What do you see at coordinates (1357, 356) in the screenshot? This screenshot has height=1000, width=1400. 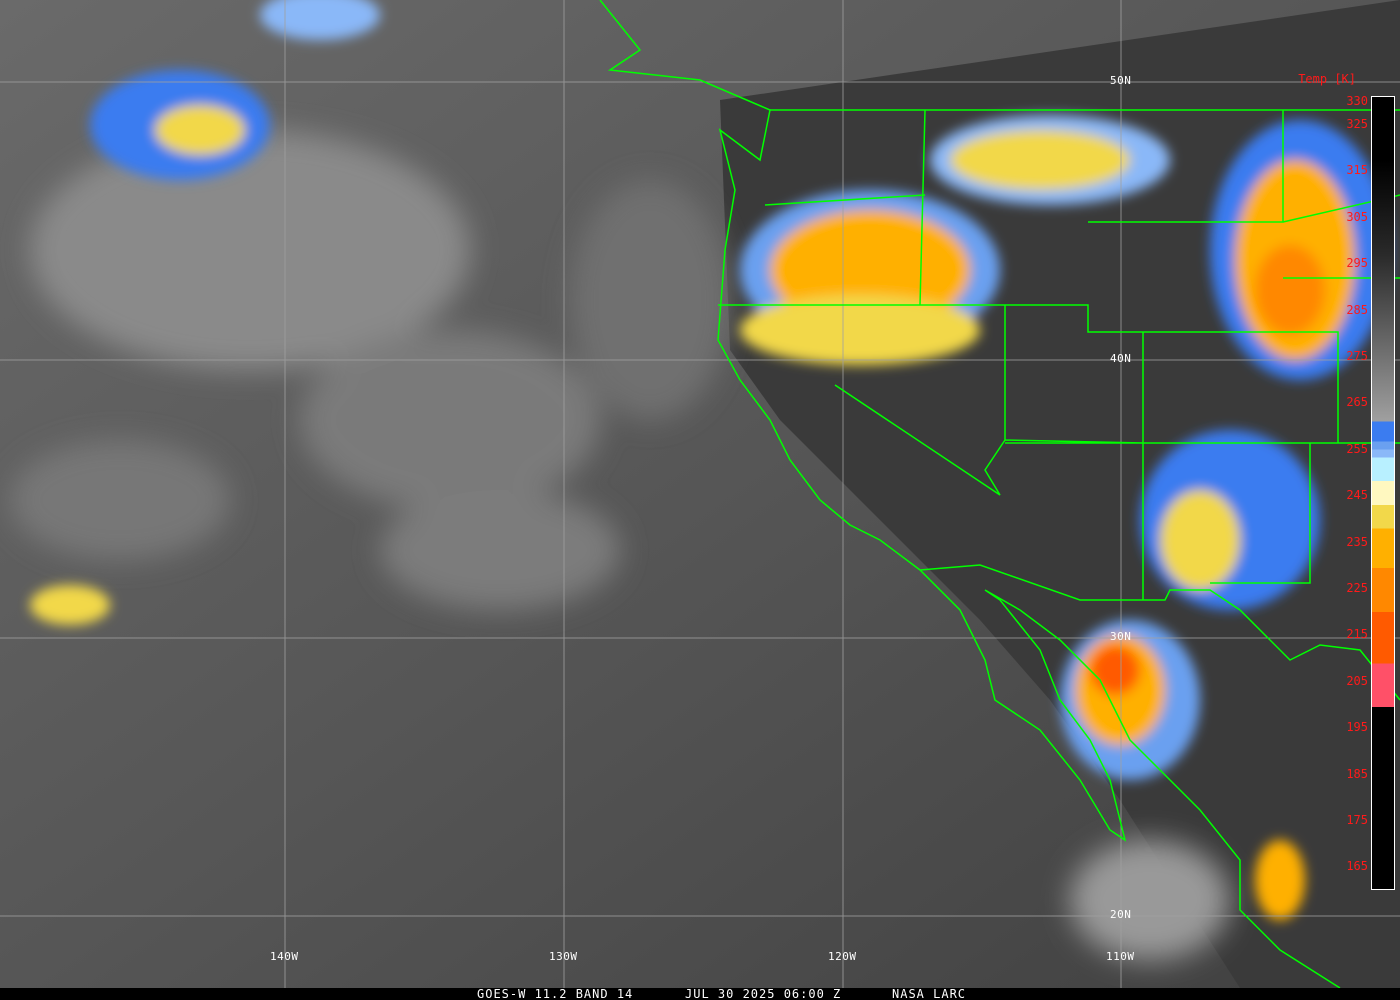 I see `colorbar-tick-label: 275` at bounding box center [1357, 356].